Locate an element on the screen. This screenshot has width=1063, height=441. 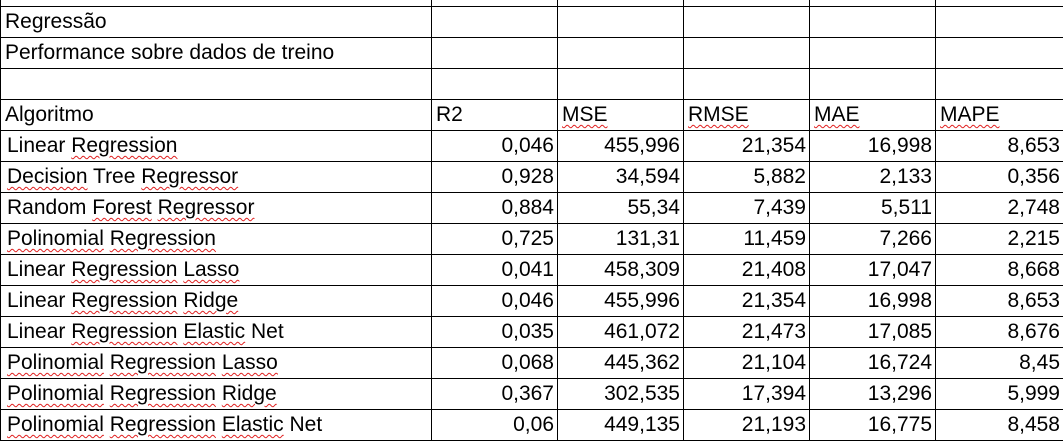
mae-cell: 13,296 is located at coordinates (873, 394).